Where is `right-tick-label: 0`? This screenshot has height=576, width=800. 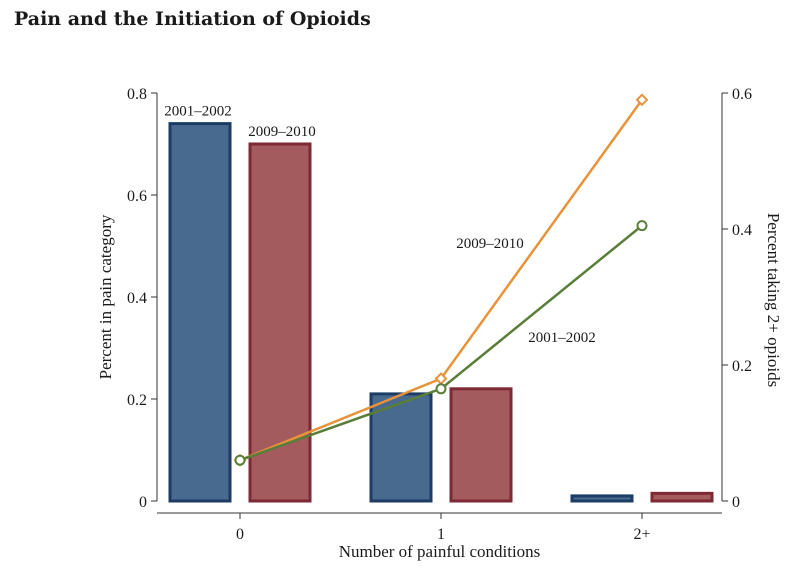 right-tick-label: 0 is located at coordinates (736, 502).